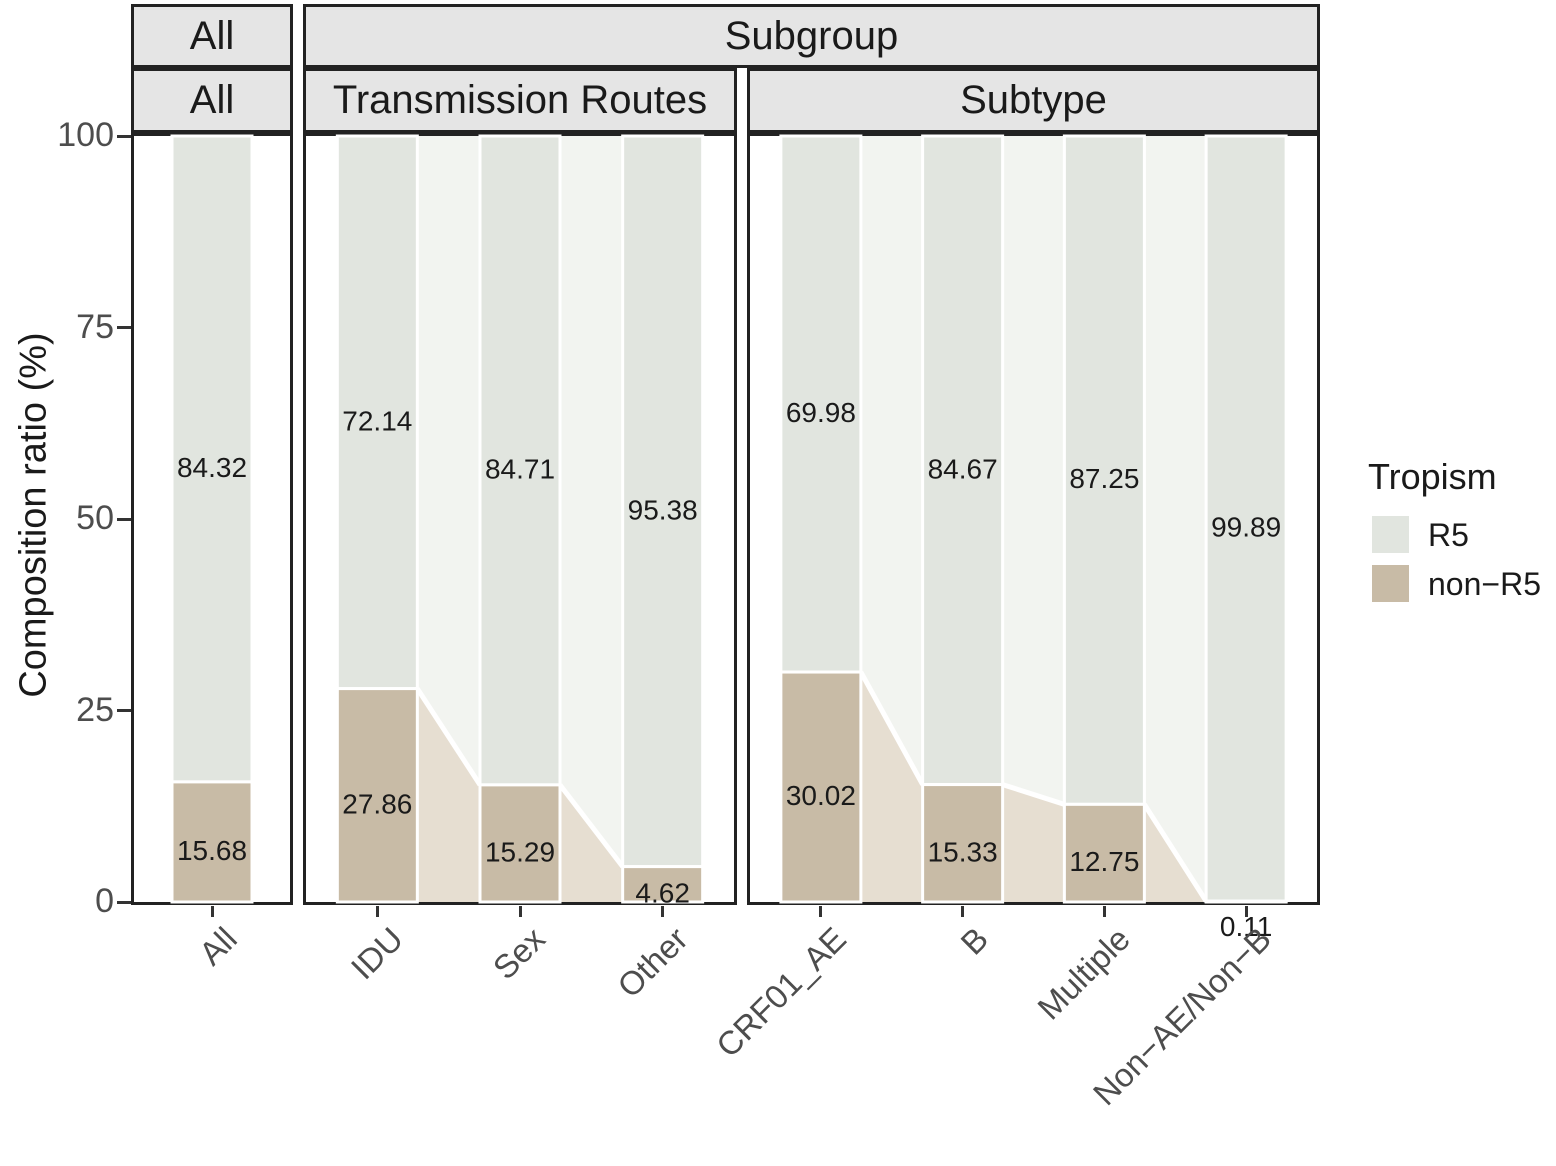 This screenshot has height=1166, width=1556. What do you see at coordinates (520, 468) in the screenshot?
I see `value-label-r5: 84.71` at bounding box center [520, 468].